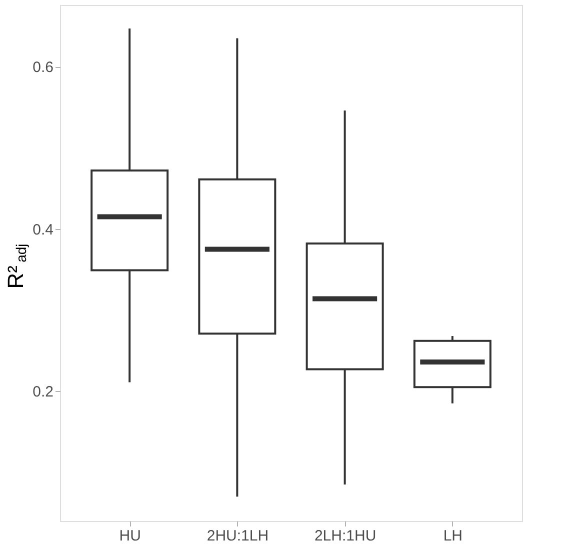 The width and height of the screenshot is (579, 556). Describe the element at coordinates (345, 536) in the screenshot. I see `x-tick-label: 2LH:1HU` at that location.